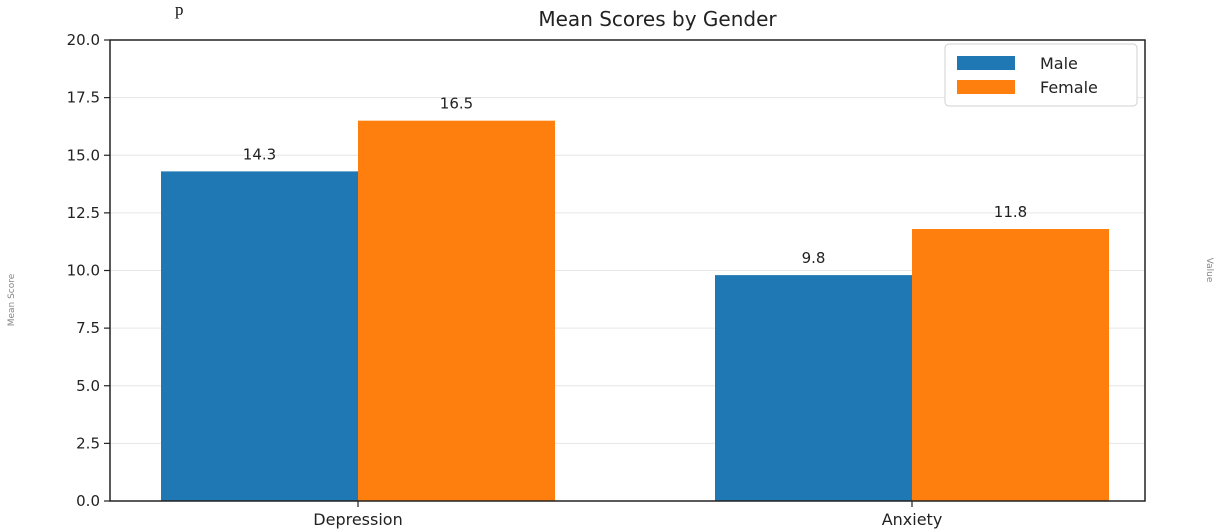  I want to click on bar-female-depression, so click(456, 311).